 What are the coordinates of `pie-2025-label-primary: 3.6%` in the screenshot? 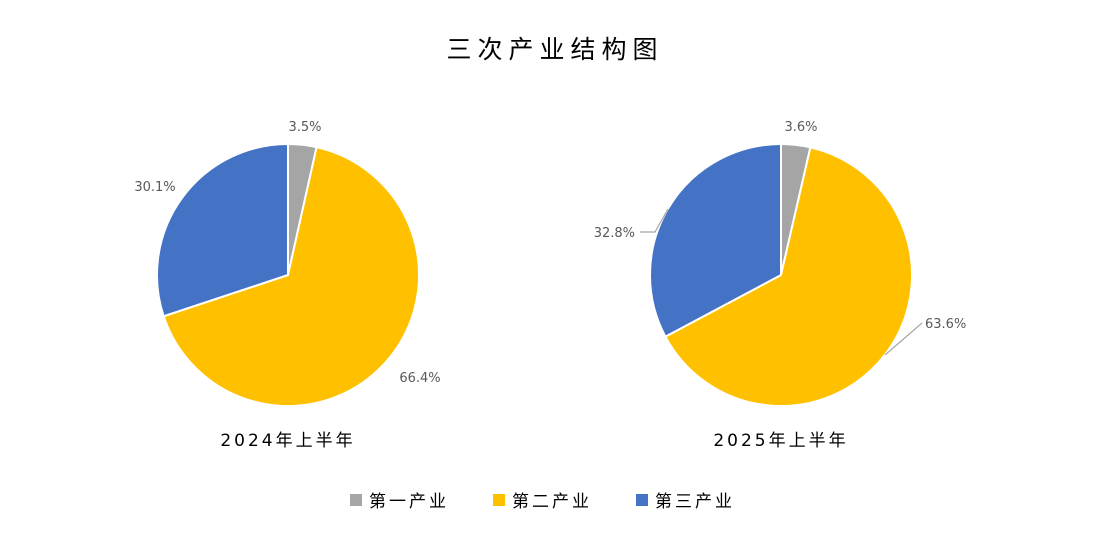 It's located at (800, 127).